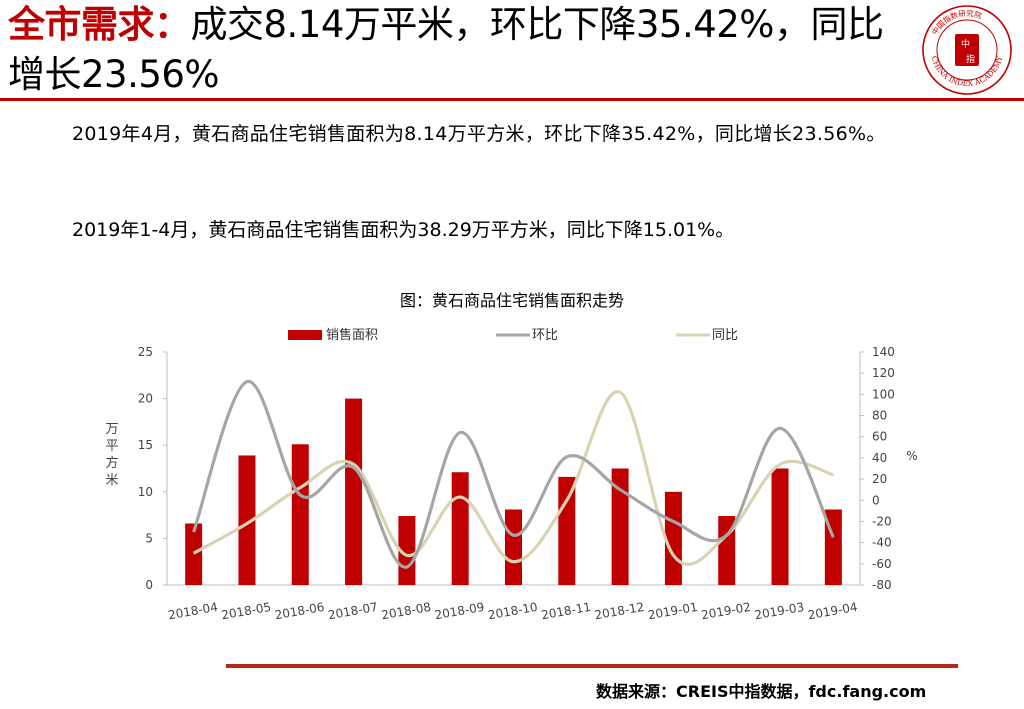 Image resolution: width=1024 pixels, height=709 pixels. Describe the element at coordinates (145, 445) in the screenshot. I see `y-tick-label: 15` at that location.